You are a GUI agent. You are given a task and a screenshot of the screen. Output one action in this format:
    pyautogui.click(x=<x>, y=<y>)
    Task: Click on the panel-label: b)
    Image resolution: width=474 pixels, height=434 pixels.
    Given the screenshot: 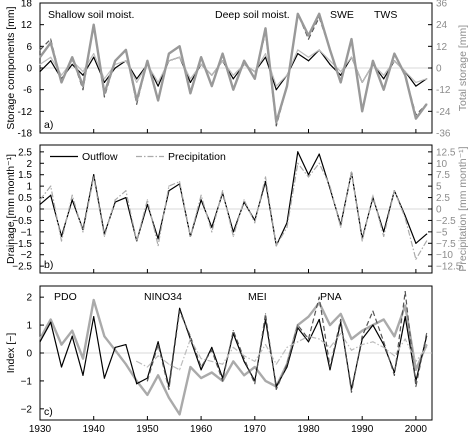 What is the action you would take?
    pyautogui.click(x=48, y=265)
    